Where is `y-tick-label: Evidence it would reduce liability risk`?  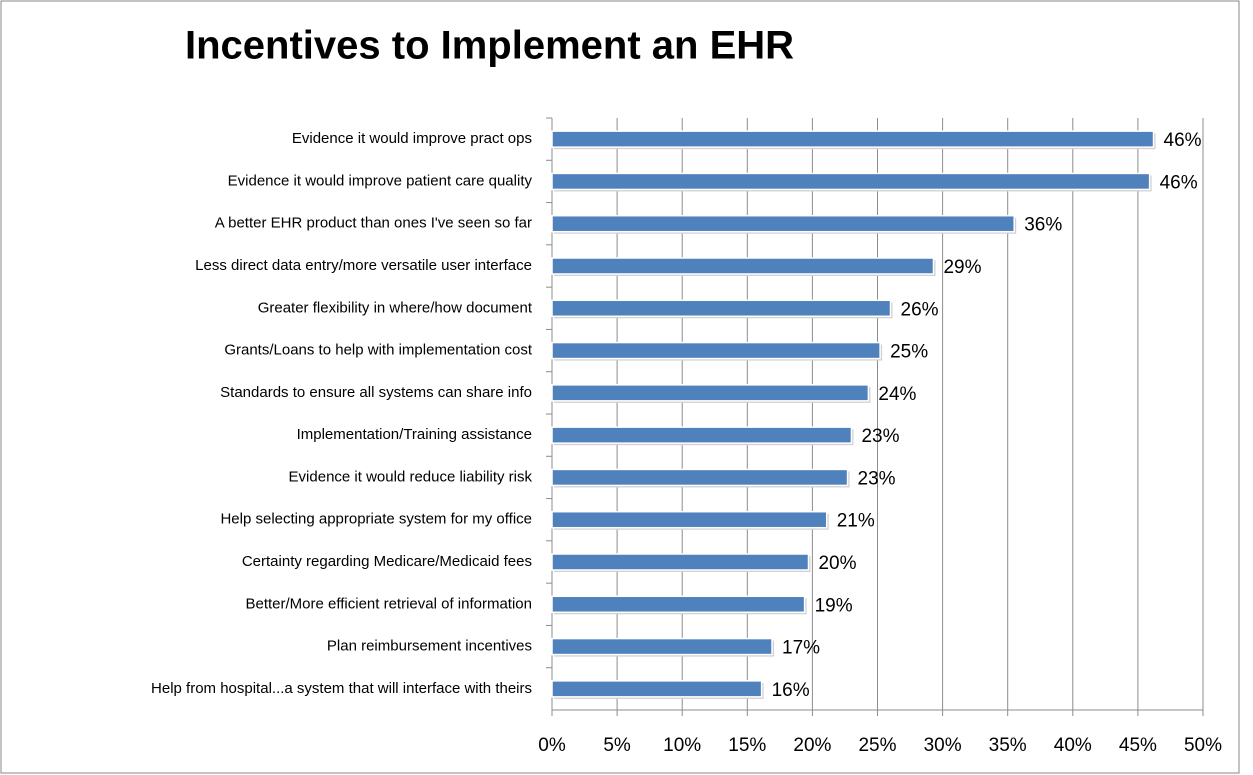
y-tick-label: Evidence it would reduce liability risk is located at coordinates (411, 476).